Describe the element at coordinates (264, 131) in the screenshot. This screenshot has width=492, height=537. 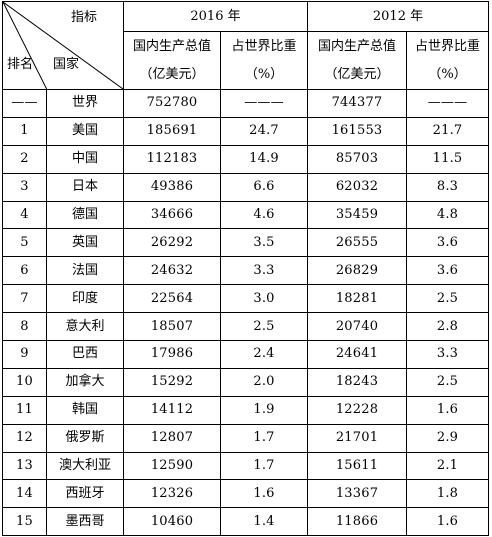
I see `share-2016-cell: 24.7` at that location.